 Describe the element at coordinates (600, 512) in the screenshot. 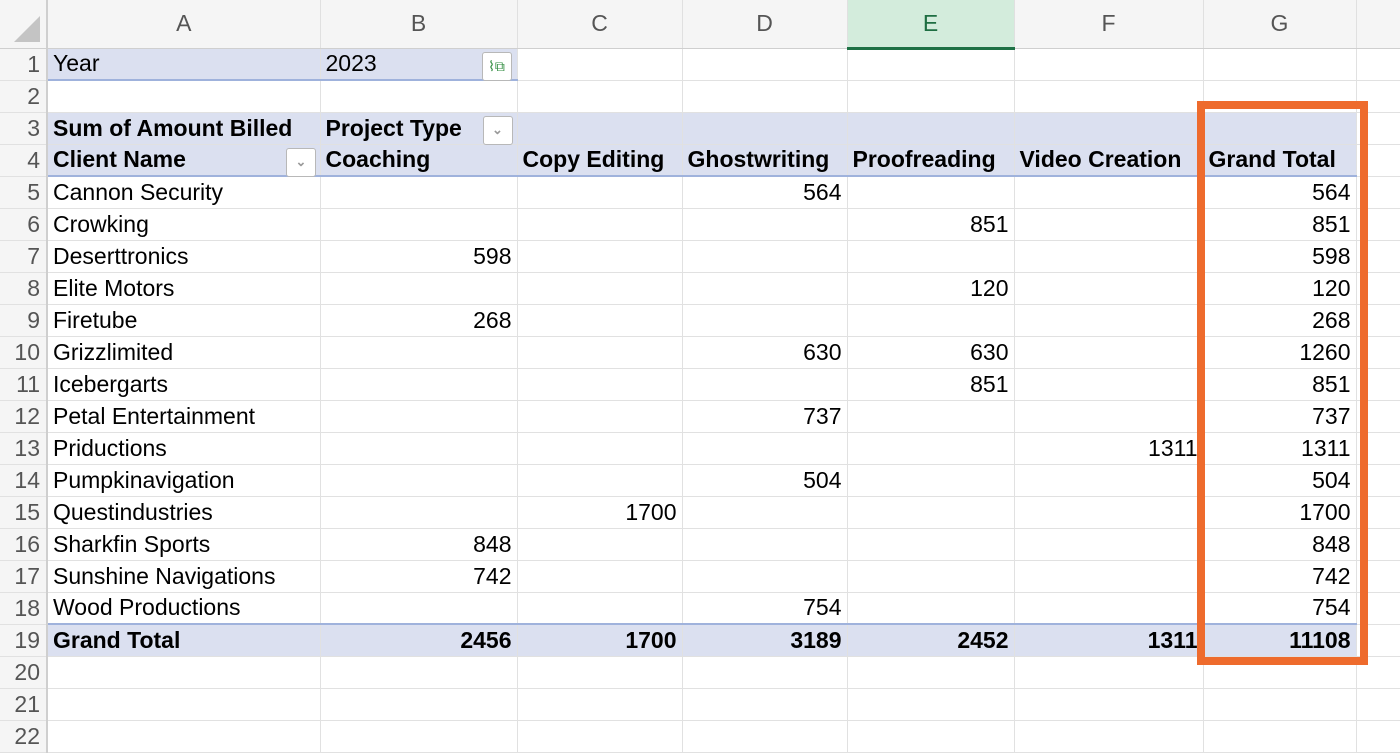

I see `pivot-value: 1700` at that location.